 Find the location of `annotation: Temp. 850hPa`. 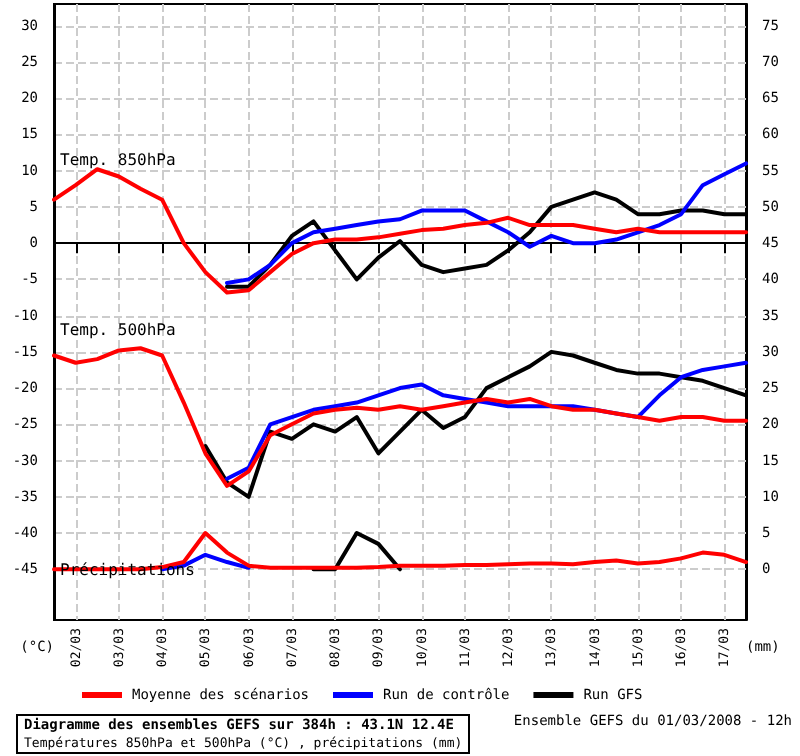

annotation: Temp. 850hPa is located at coordinates (118, 160).